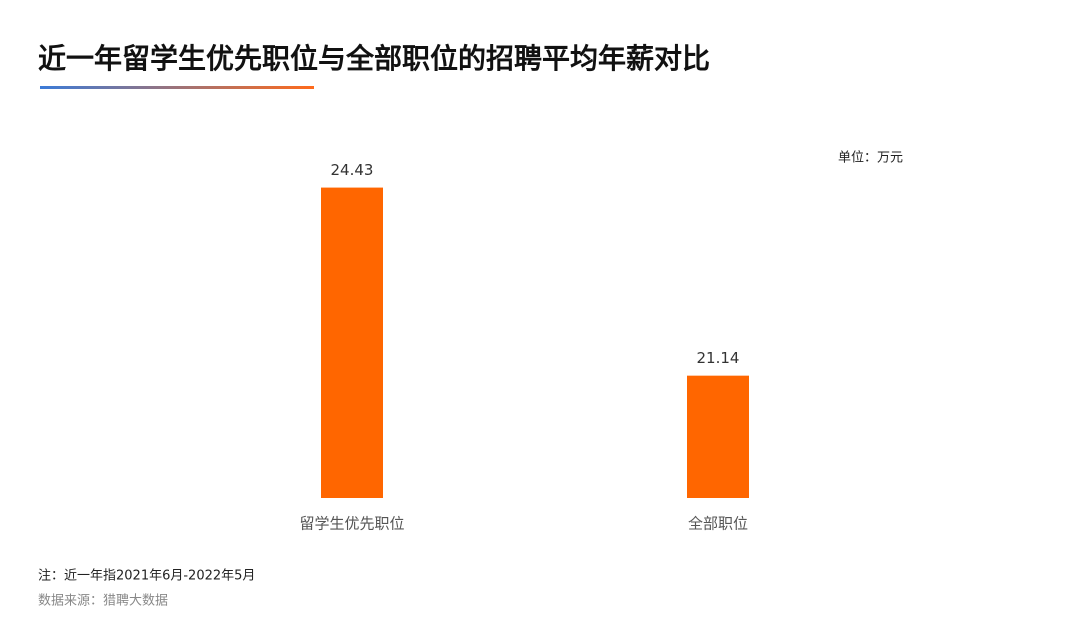 The image size is (1065, 620). I want to click on note: 注：近一年指2021年6月-2022年5月, so click(146, 576).